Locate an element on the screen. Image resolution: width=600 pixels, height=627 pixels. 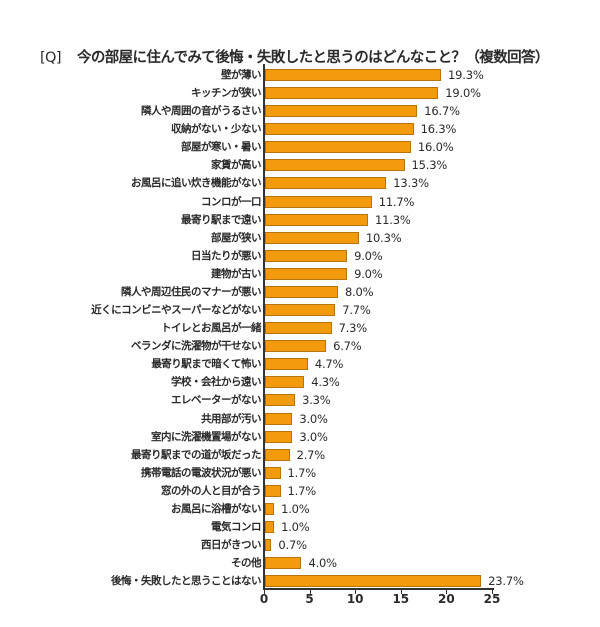
category-label: お風呂に追い炊き機能がない is located at coordinates (196, 183).